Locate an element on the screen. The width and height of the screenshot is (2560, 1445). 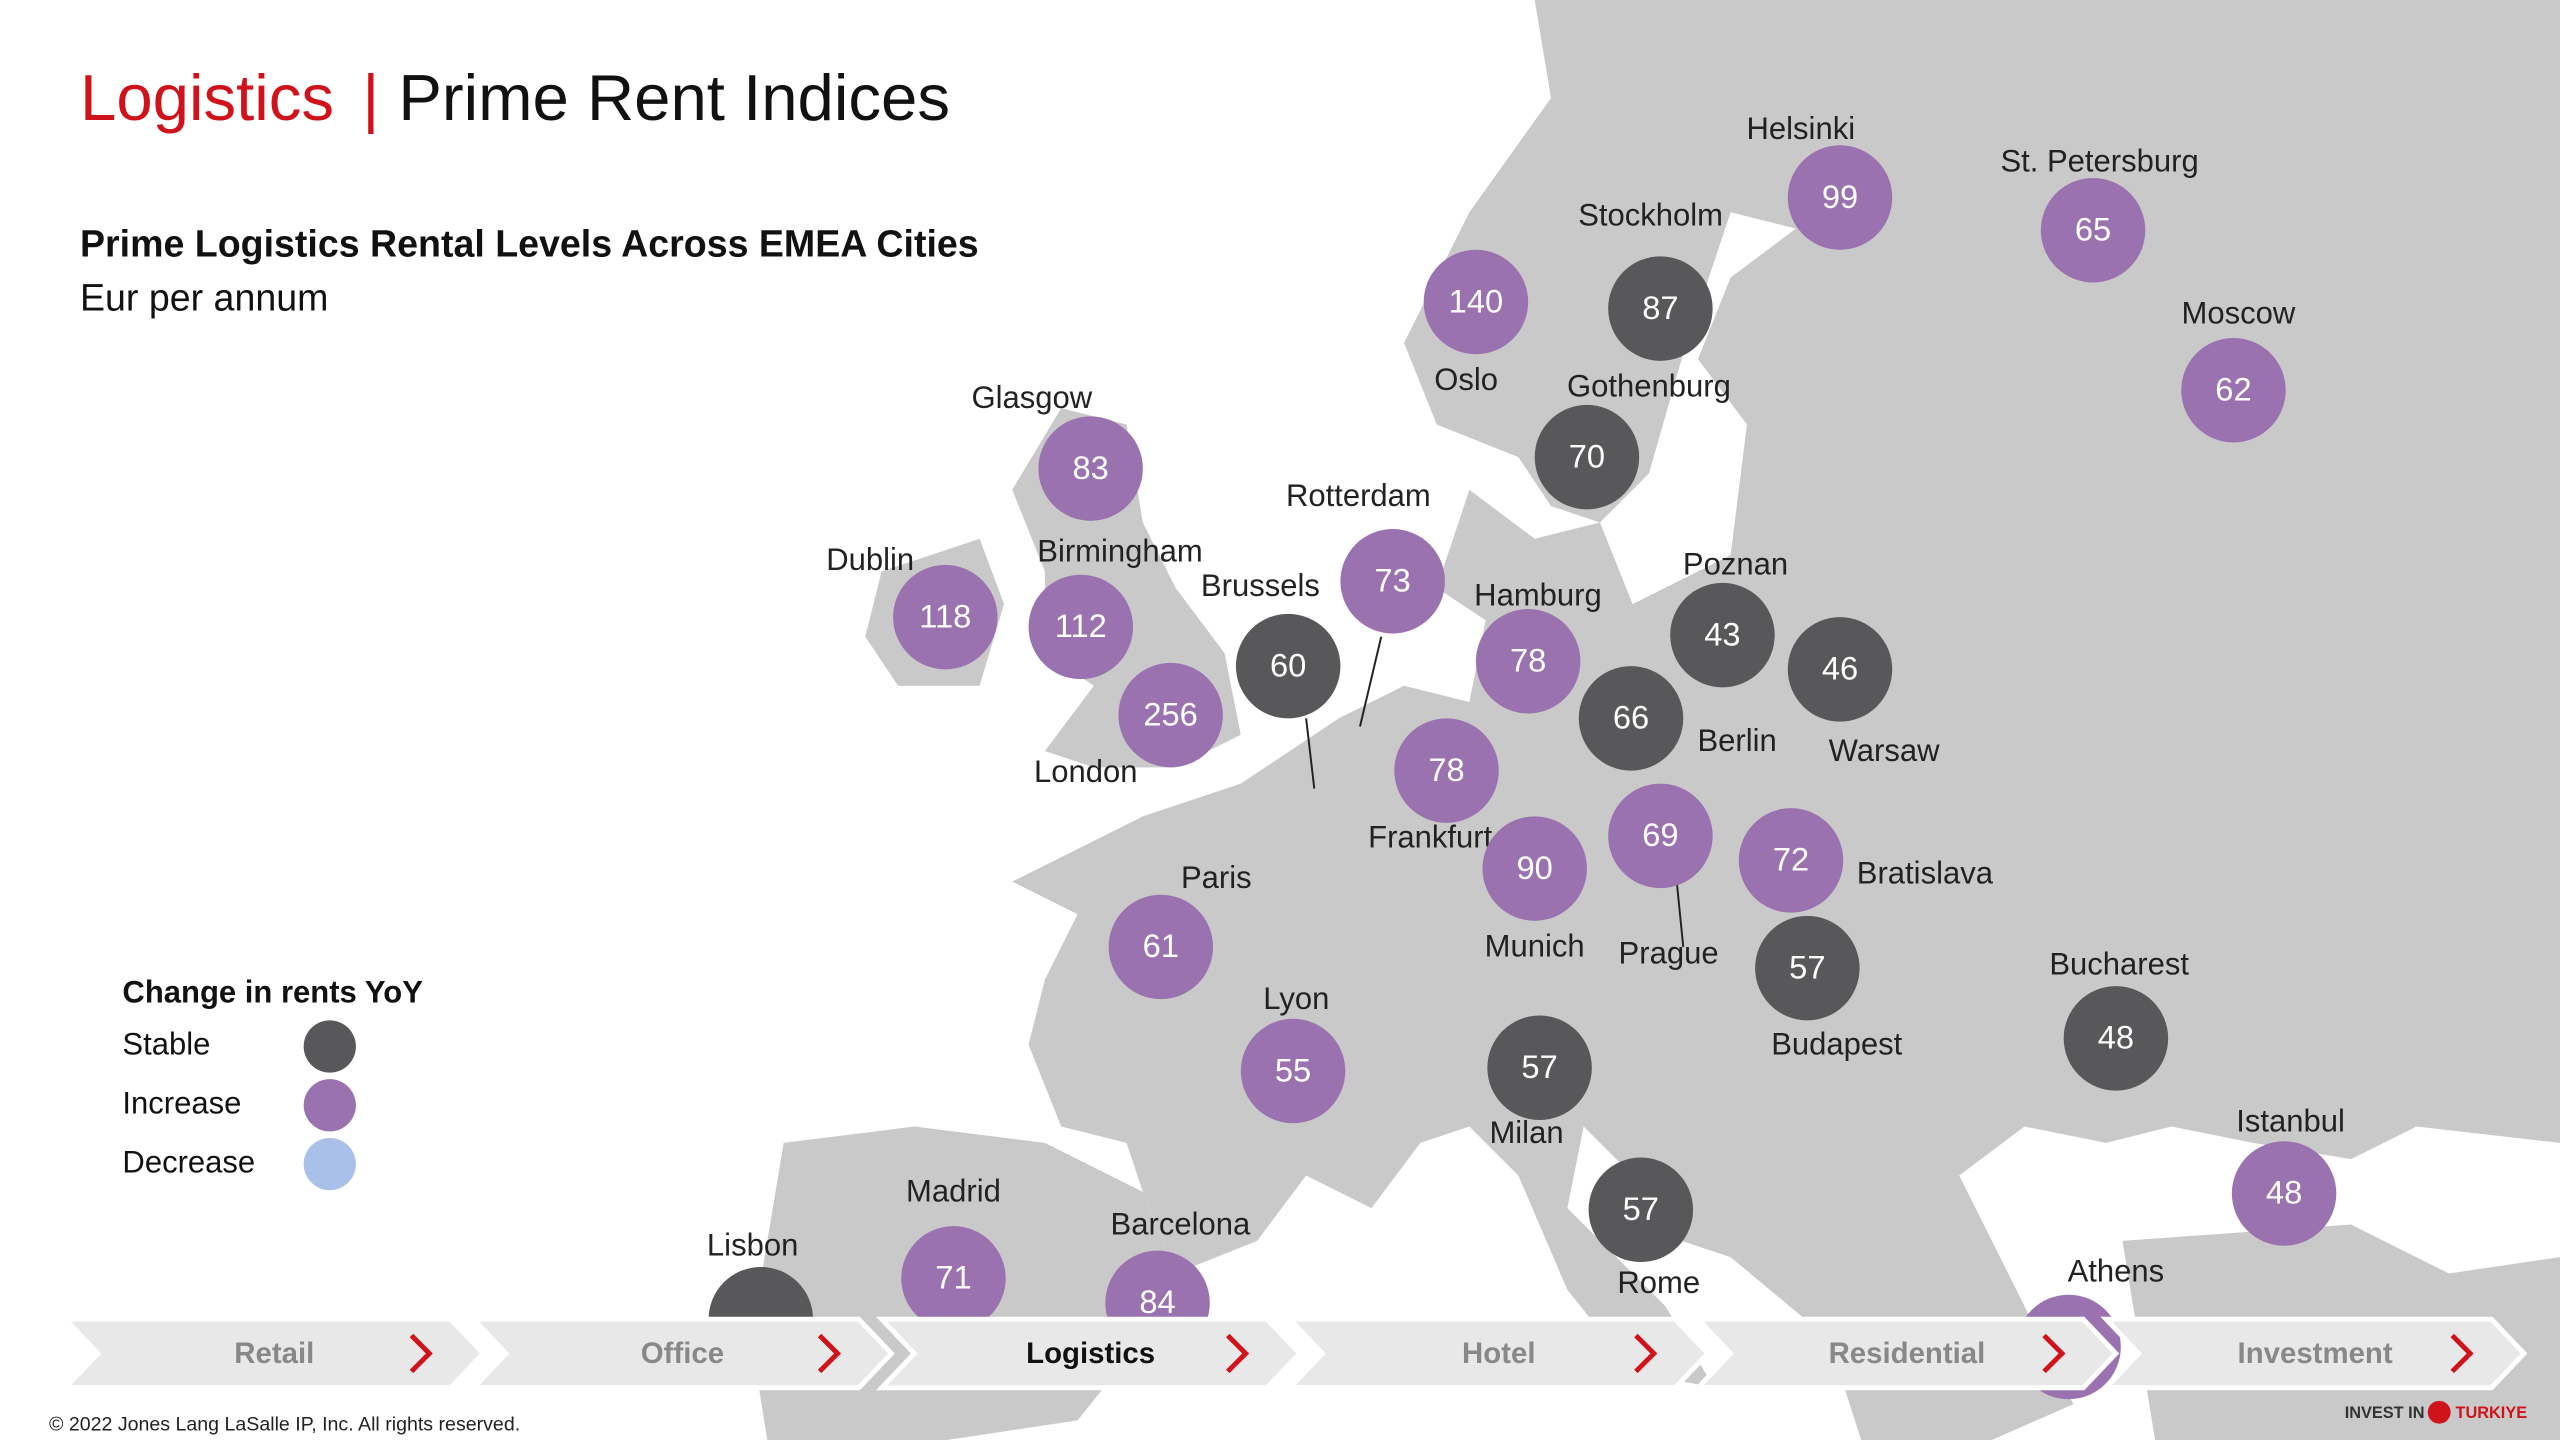
city-value: 90 is located at coordinates (1535, 867).